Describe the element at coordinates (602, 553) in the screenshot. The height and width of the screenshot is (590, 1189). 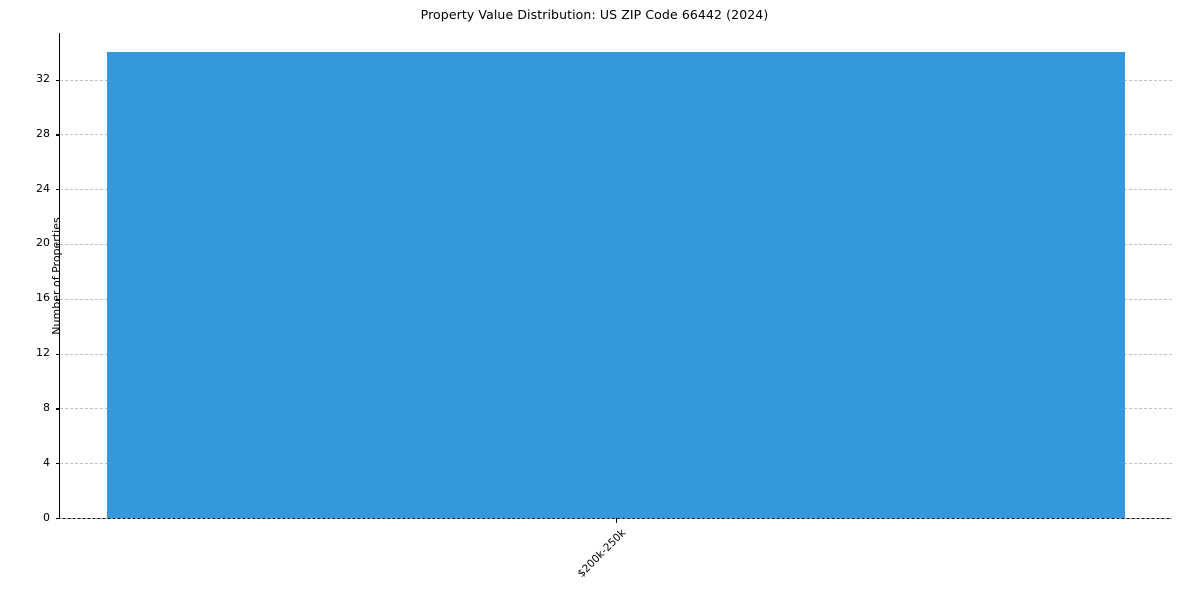
I see `x-tick-label: $200k-250k` at that location.